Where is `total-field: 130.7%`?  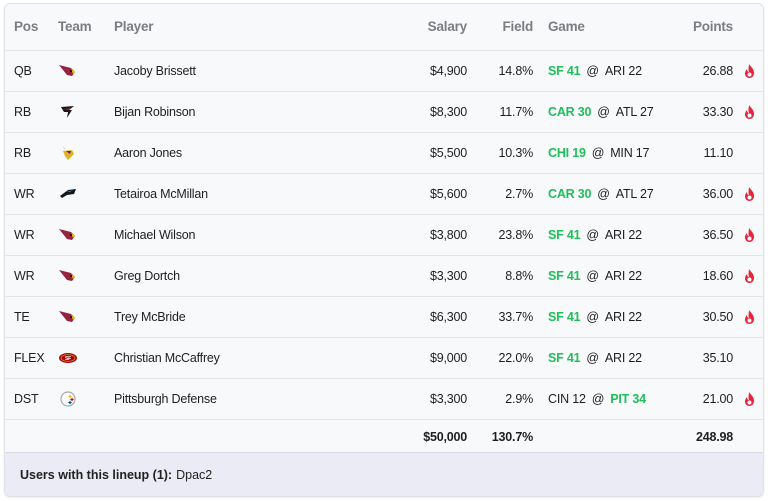 total-field: 130.7% is located at coordinates (512, 436).